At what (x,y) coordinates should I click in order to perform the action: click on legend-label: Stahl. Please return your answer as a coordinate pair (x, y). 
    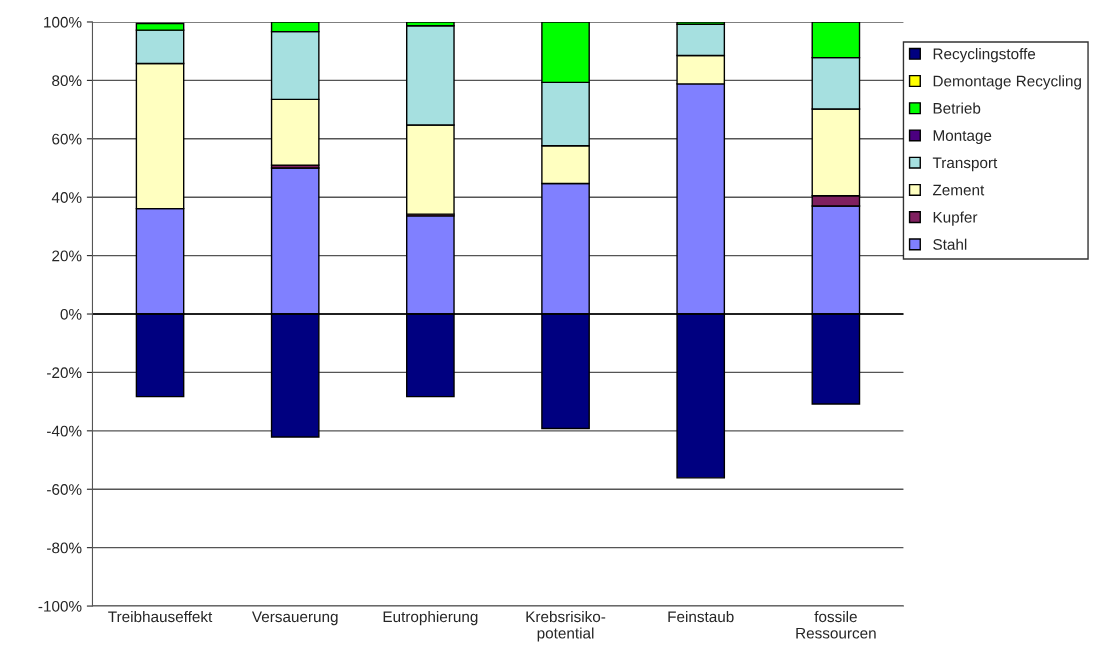
    Looking at the image, I should click on (950, 244).